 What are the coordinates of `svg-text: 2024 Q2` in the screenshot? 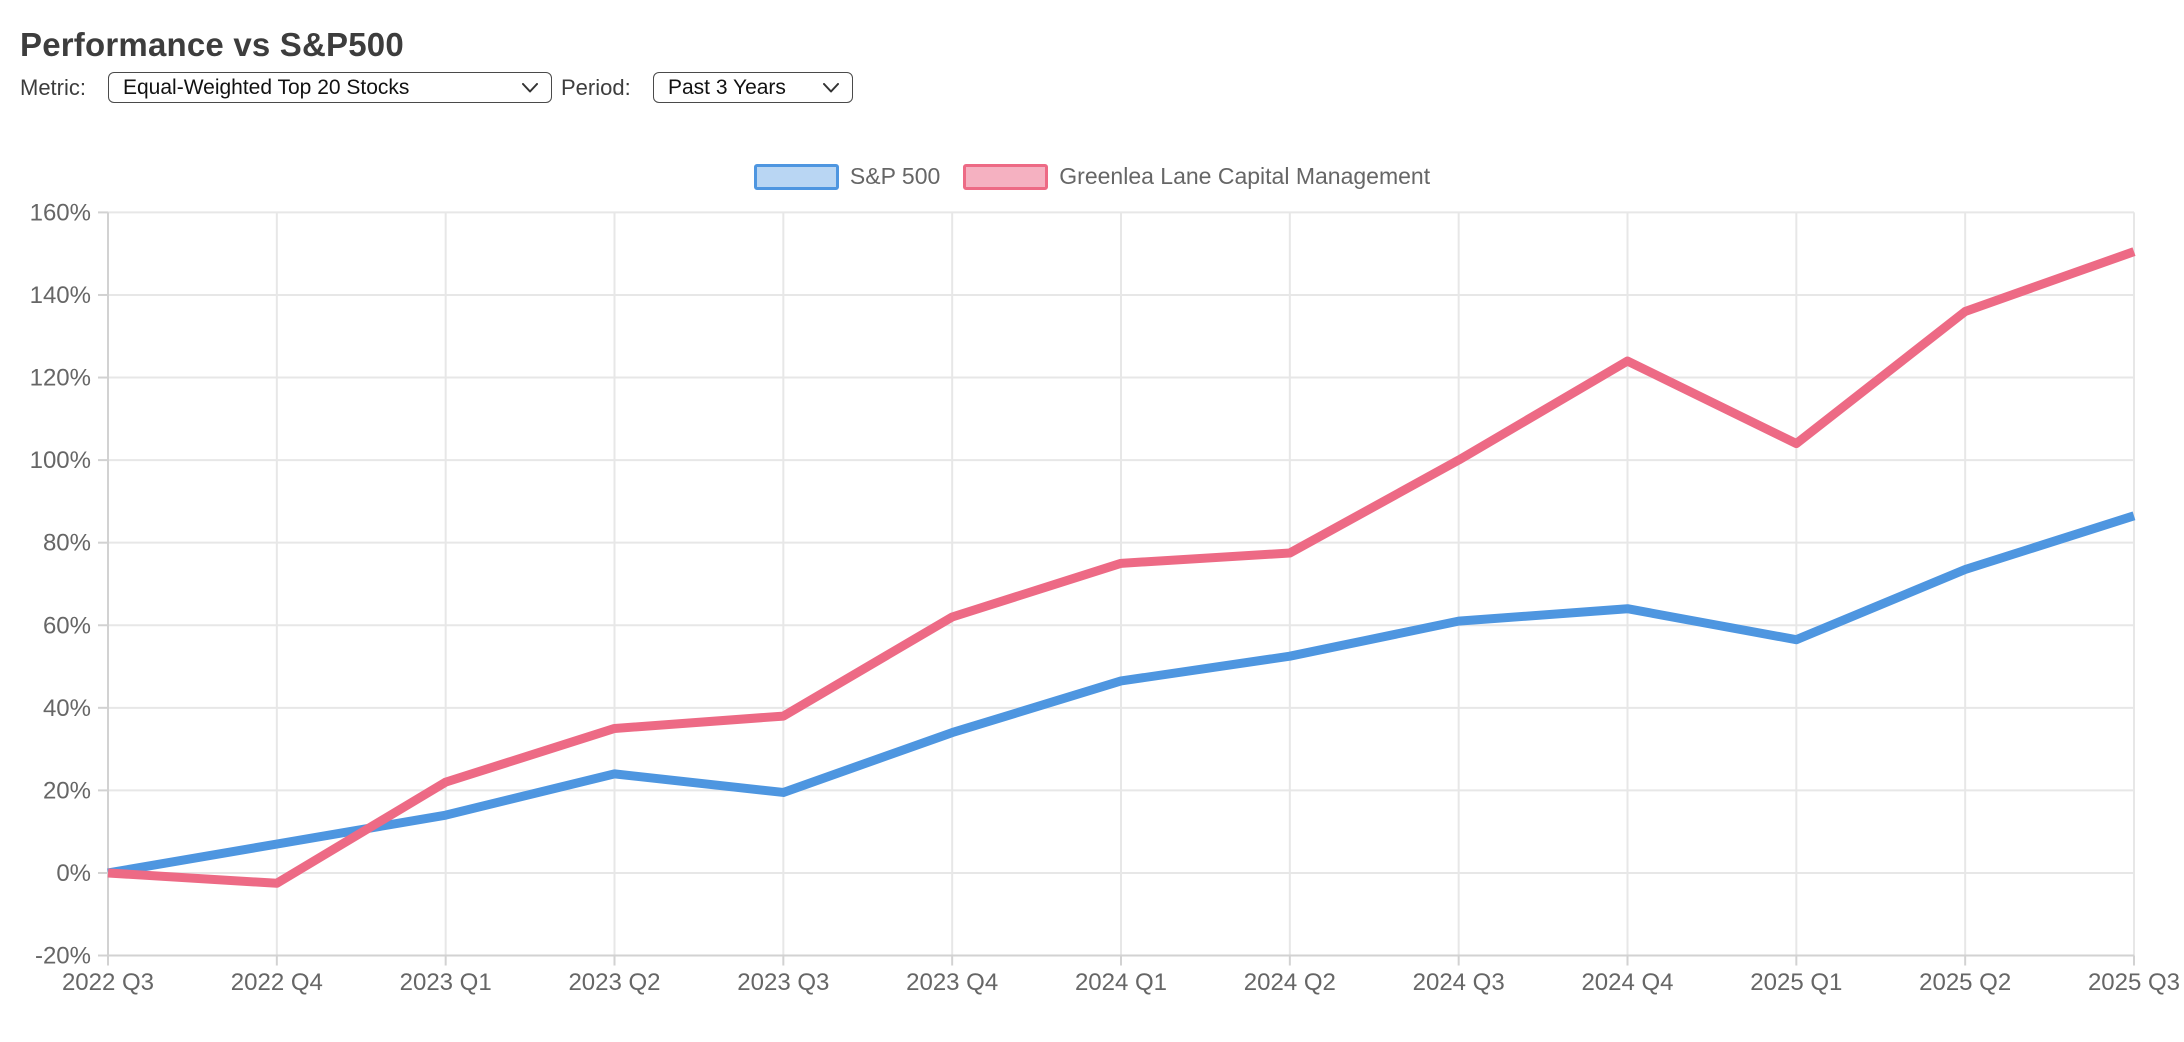 It's located at (1290, 982).